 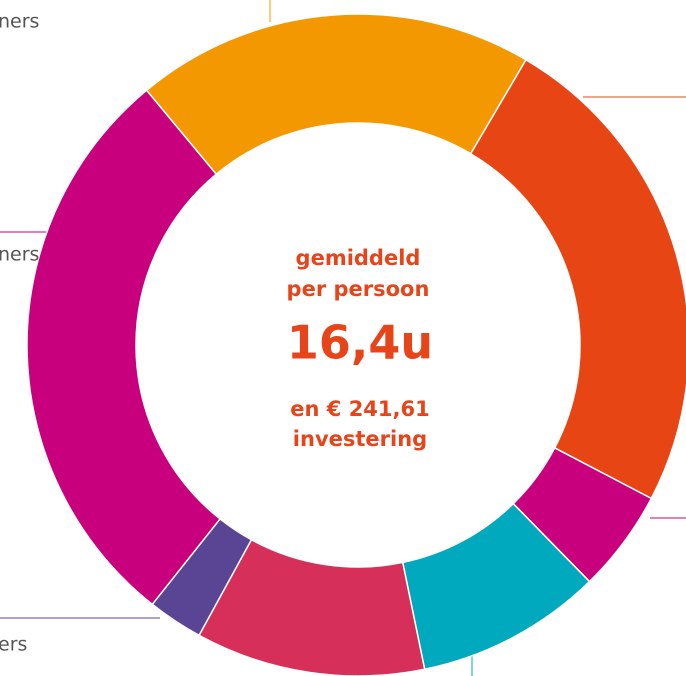 What do you see at coordinates (358, 289) in the screenshot?
I see `center-text: per persoon` at bounding box center [358, 289].